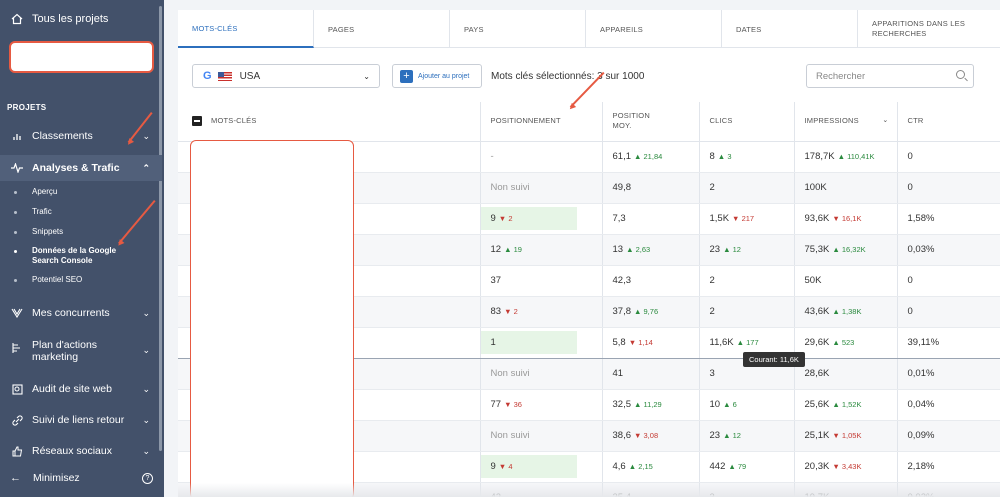 This screenshot has height=497, width=1000. What do you see at coordinates (197, 121) in the screenshot?
I see `select-all-checkbox` at bounding box center [197, 121].